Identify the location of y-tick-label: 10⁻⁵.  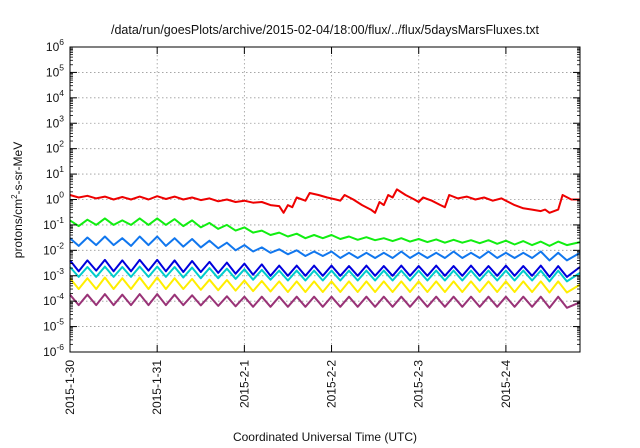
(53, 325).